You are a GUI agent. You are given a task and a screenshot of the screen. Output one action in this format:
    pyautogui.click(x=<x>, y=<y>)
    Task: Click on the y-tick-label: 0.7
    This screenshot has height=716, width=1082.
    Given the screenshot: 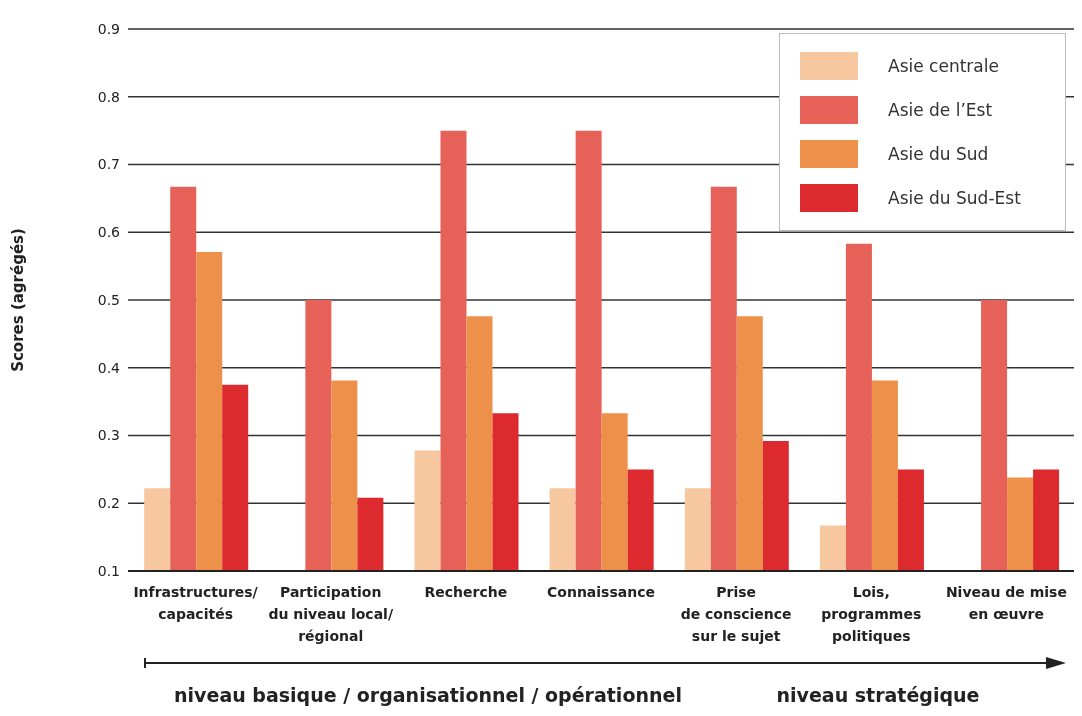 What is the action you would take?
    pyautogui.click(x=108, y=164)
    